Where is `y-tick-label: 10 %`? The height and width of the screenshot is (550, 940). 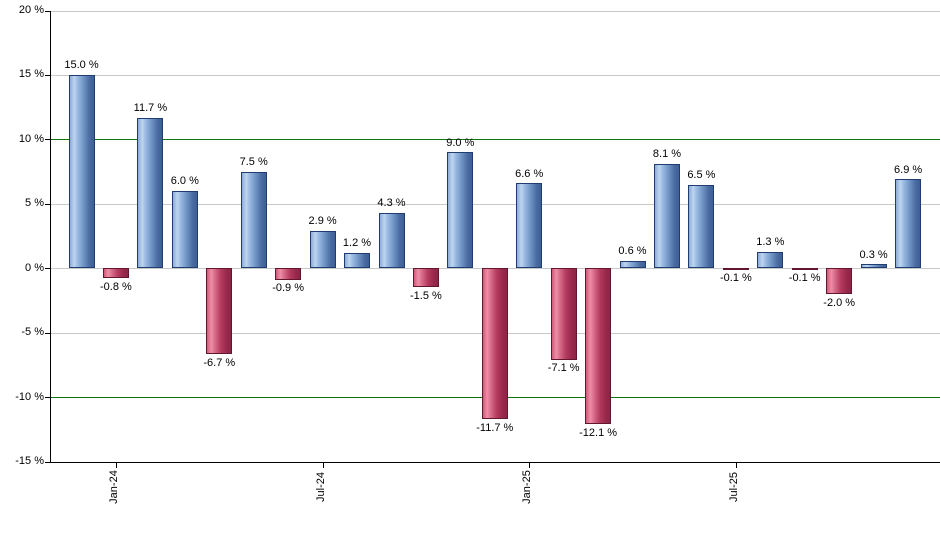 y-tick-label: 10 % is located at coordinates (31, 138).